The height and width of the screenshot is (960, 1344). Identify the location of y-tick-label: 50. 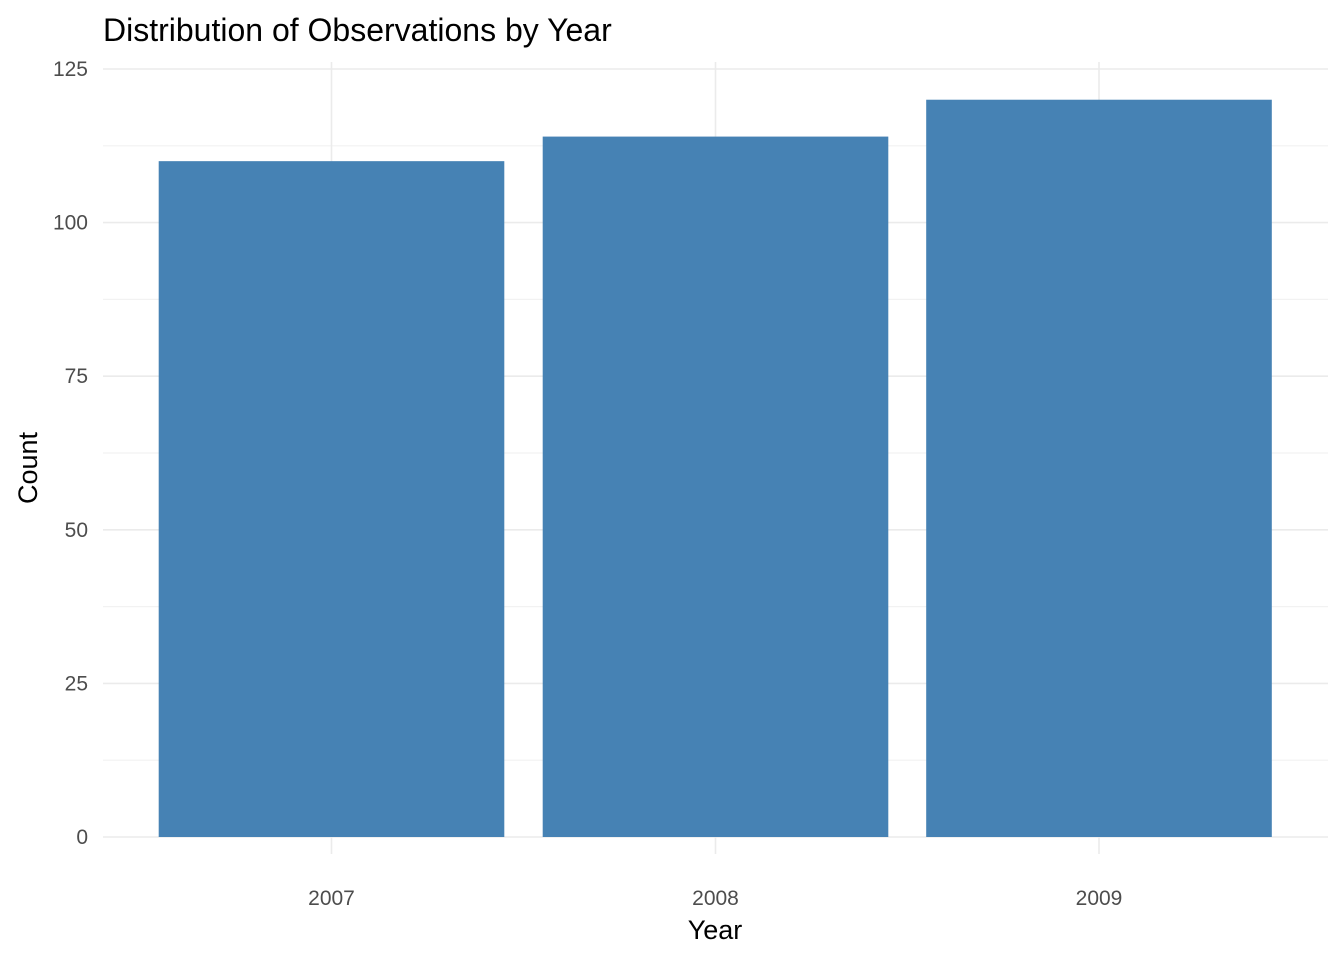
(76, 530).